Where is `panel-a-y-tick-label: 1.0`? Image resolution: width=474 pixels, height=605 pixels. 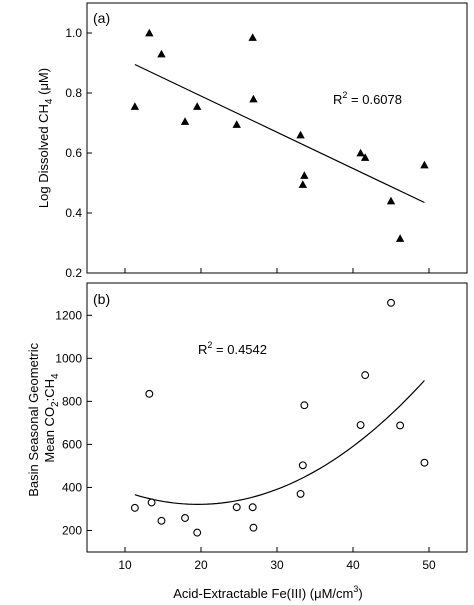 panel-a-y-tick-label: 1.0 is located at coordinates (73, 33).